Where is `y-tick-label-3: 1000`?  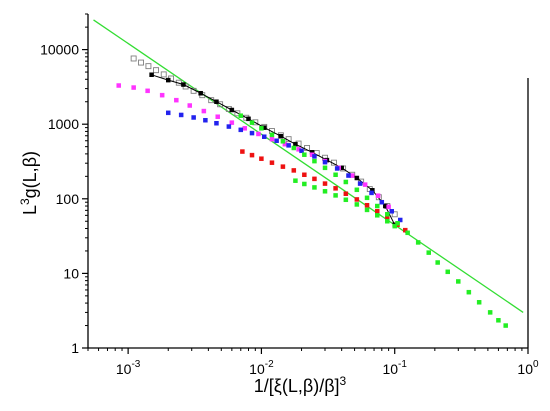 y-tick-label-3: 1000 is located at coordinates (63, 124).